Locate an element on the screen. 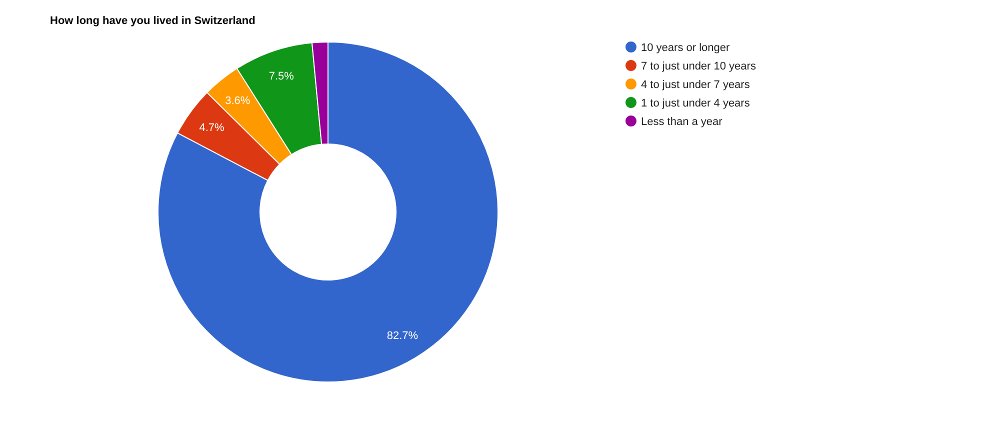 Image resolution: width=1000 pixels, height=424 pixels. data-label: 3.6% is located at coordinates (237, 100).